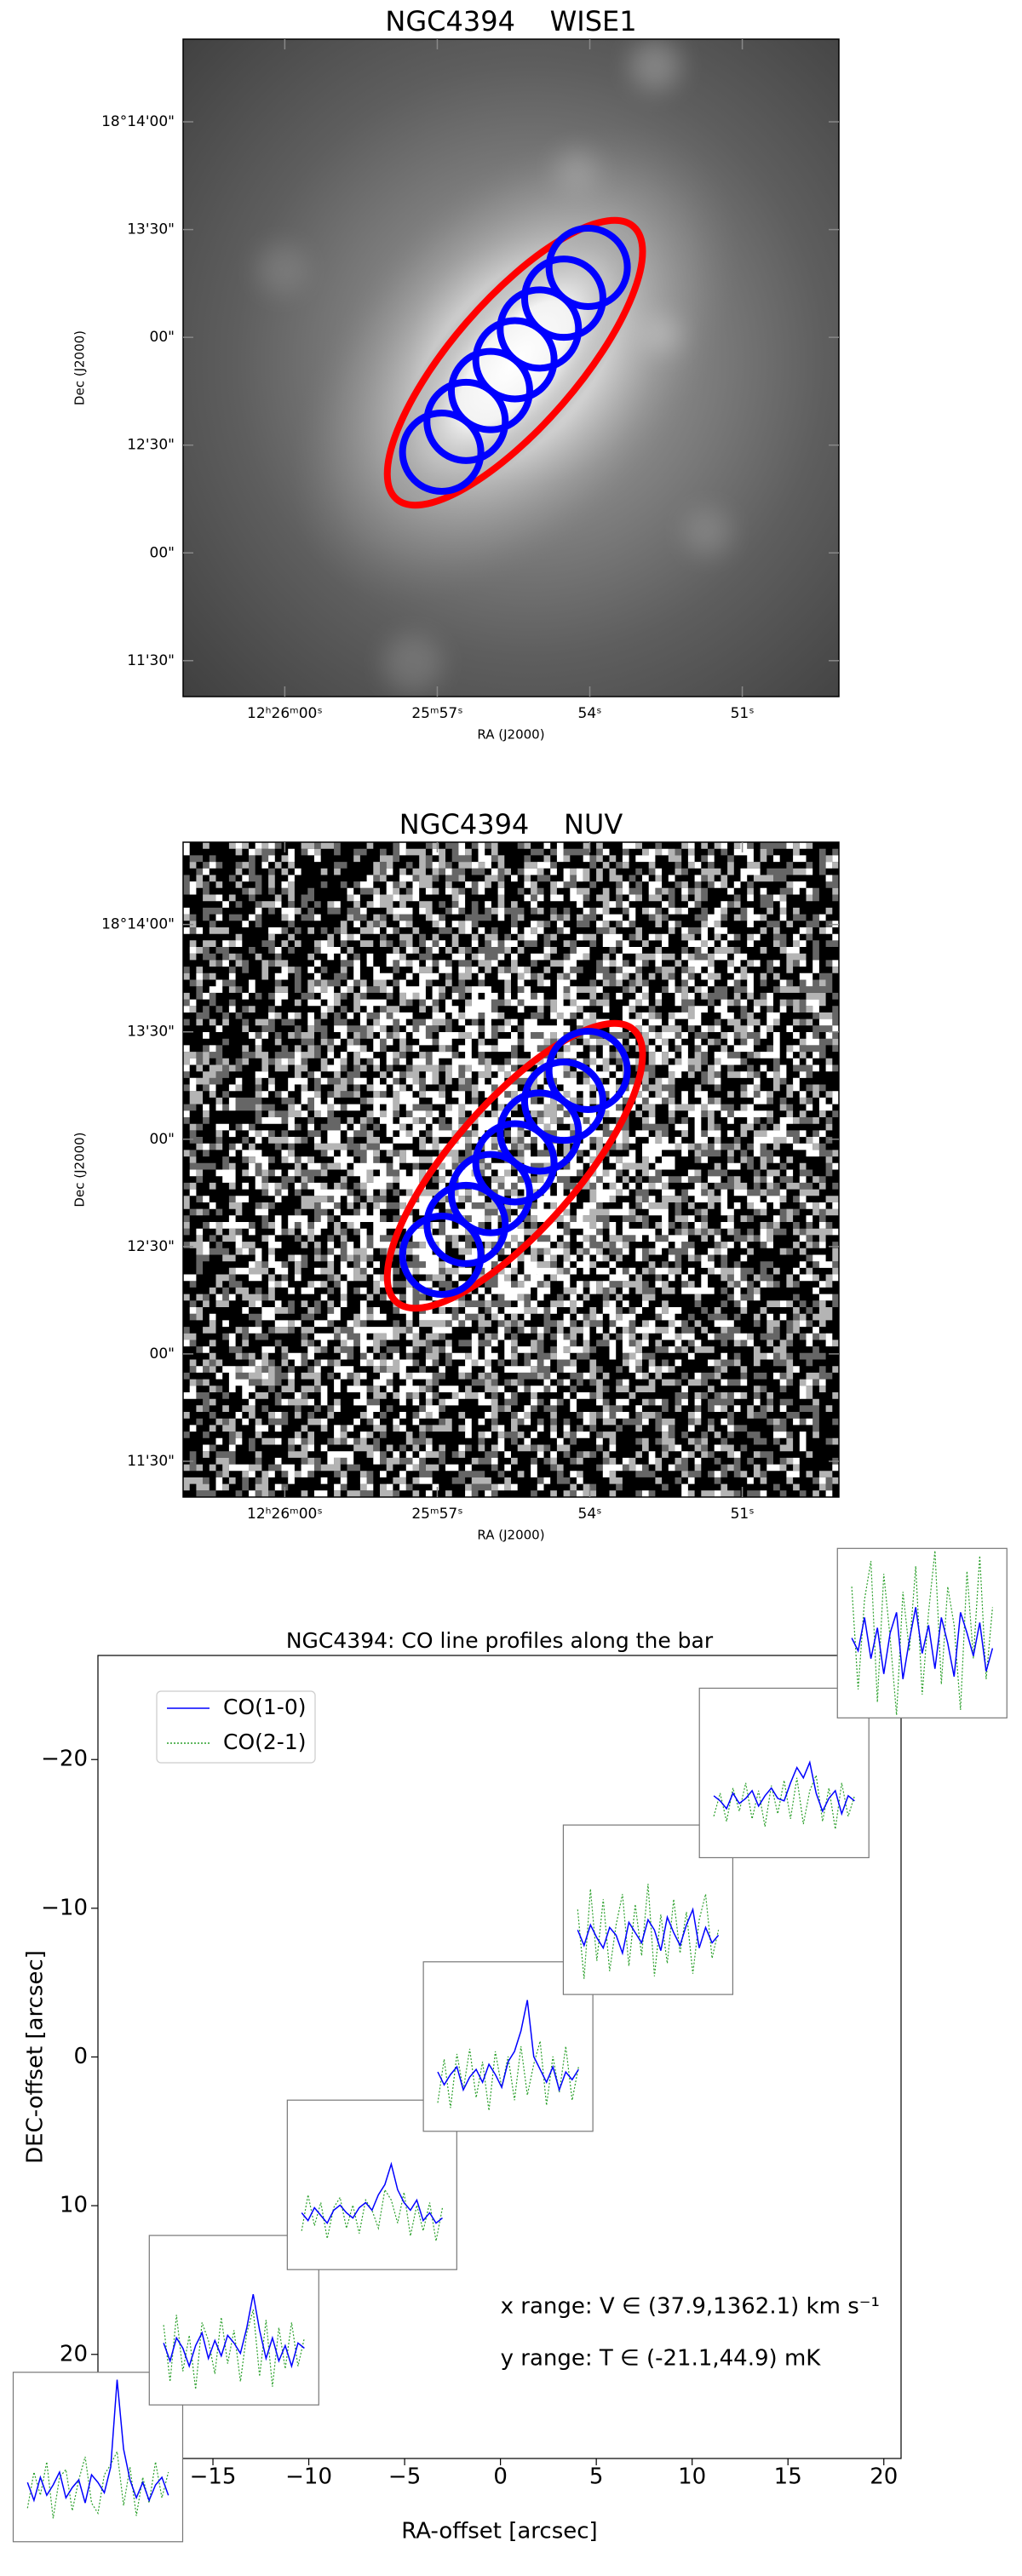 The width and height of the screenshot is (1022, 2576). What do you see at coordinates (74, 2205) in the screenshot?
I see `y-tick-label: 10` at bounding box center [74, 2205].